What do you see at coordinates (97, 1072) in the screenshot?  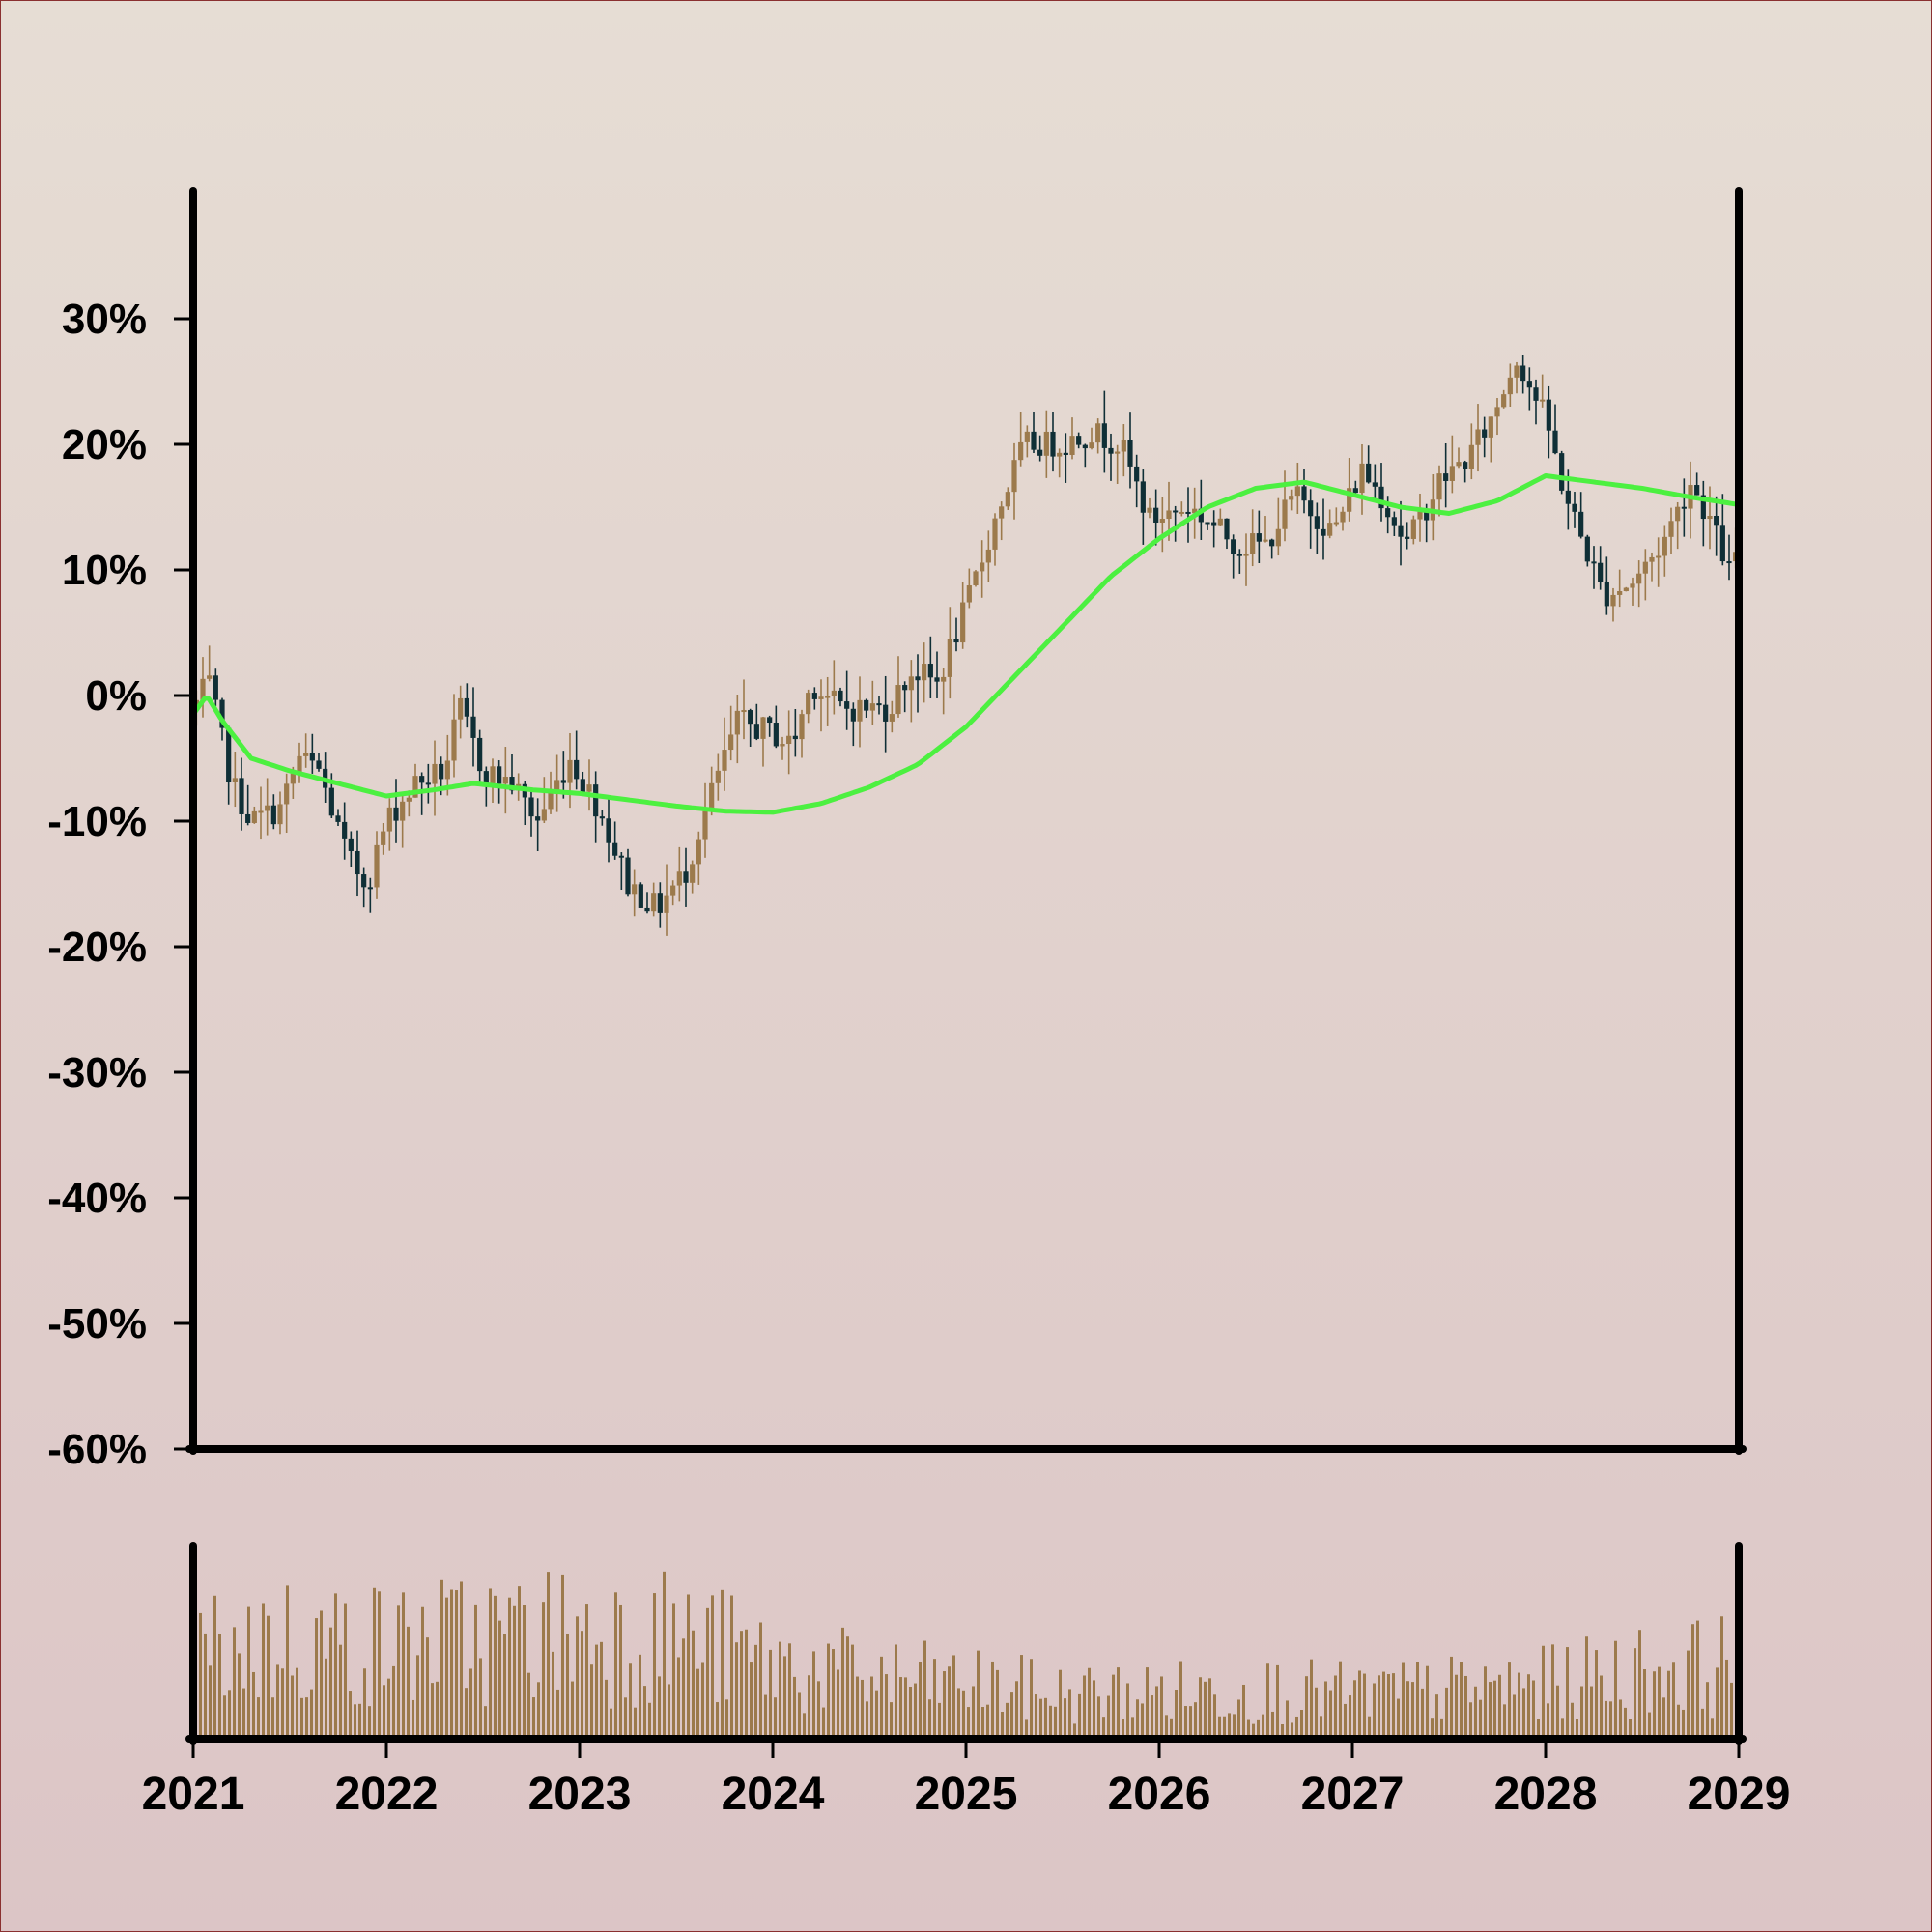 I see `y-tick-label: -30%` at bounding box center [97, 1072].